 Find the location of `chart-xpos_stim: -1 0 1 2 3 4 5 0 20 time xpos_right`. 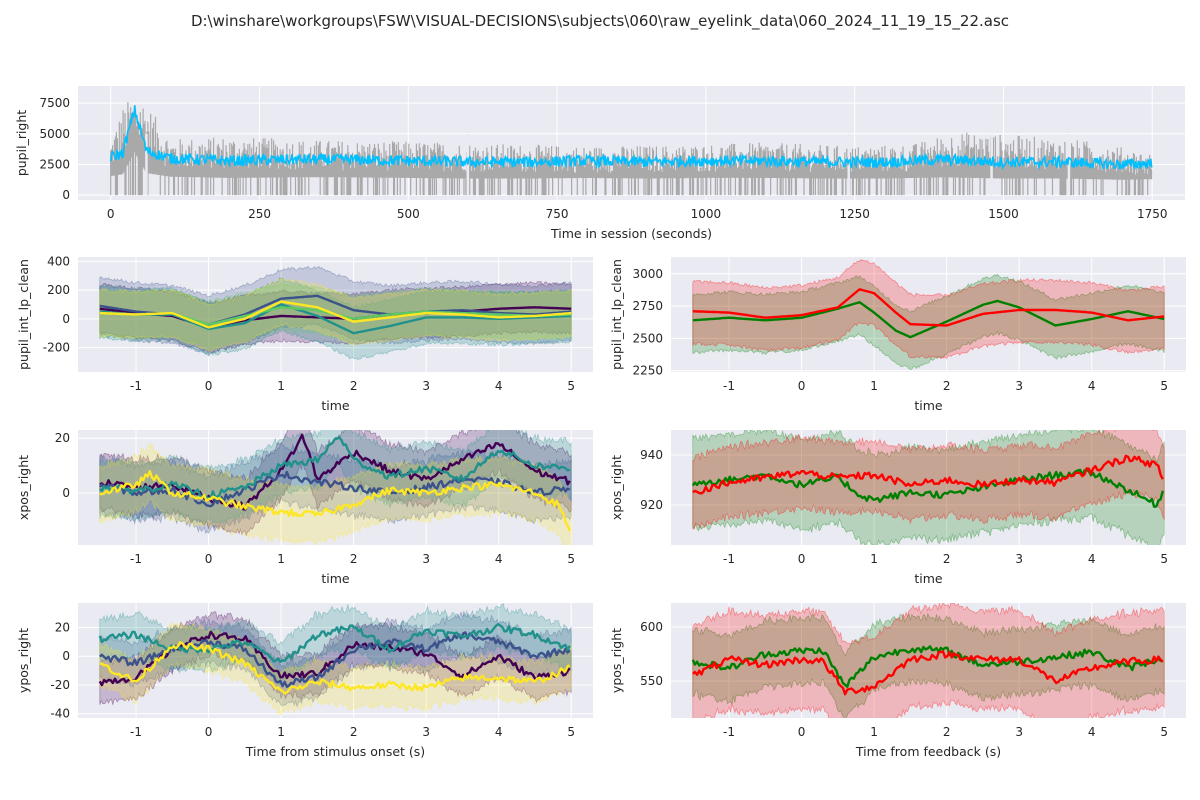

chart-xpos_stim: -1 0 1 2 3 4 5 0 20 time xpos_right is located at coordinates (304, 508).